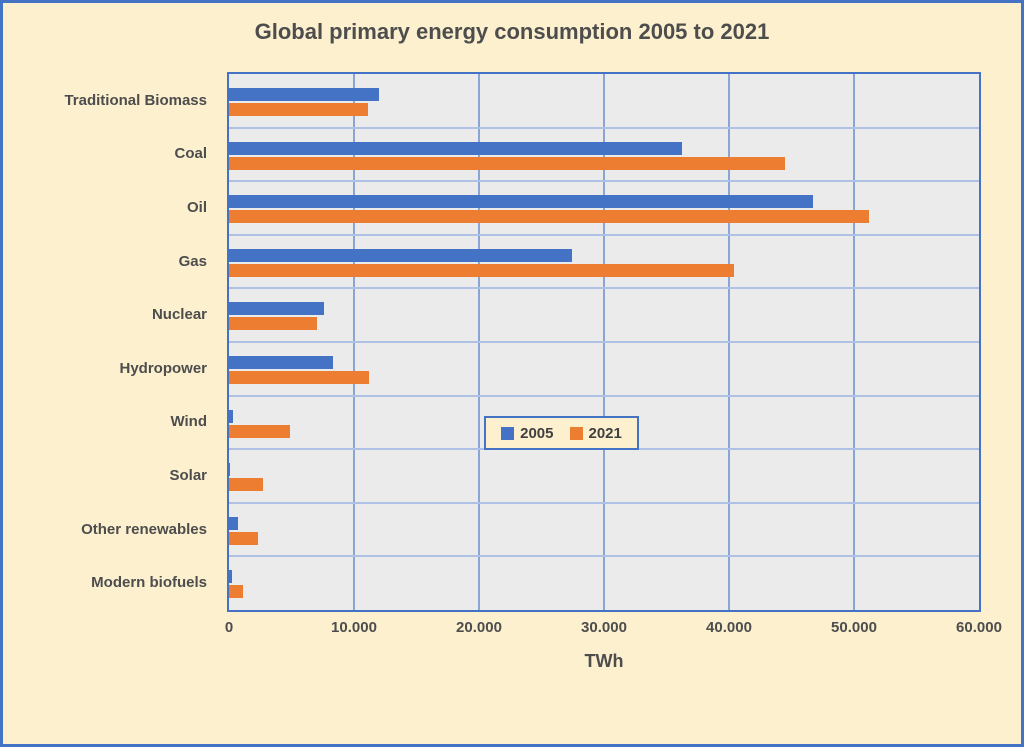 The image size is (1024, 747). Describe the element at coordinates (188, 422) in the screenshot. I see `category-label: Wind` at that location.